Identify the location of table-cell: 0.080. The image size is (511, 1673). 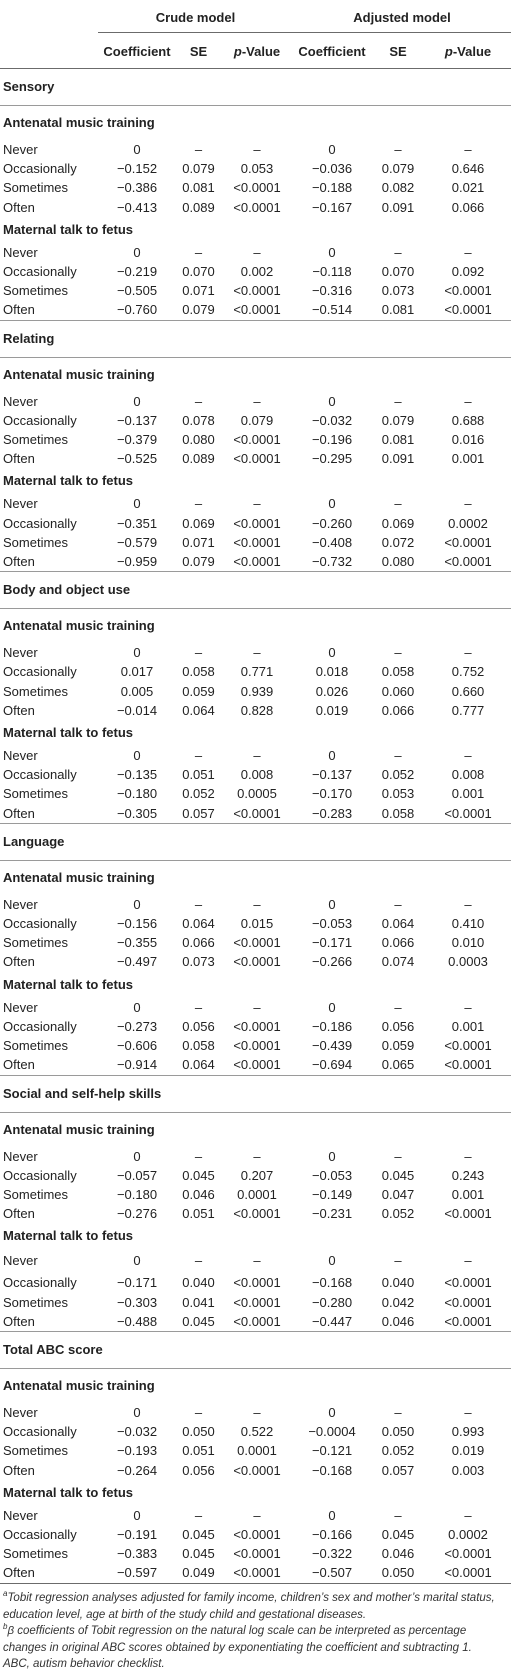
(198, 440).